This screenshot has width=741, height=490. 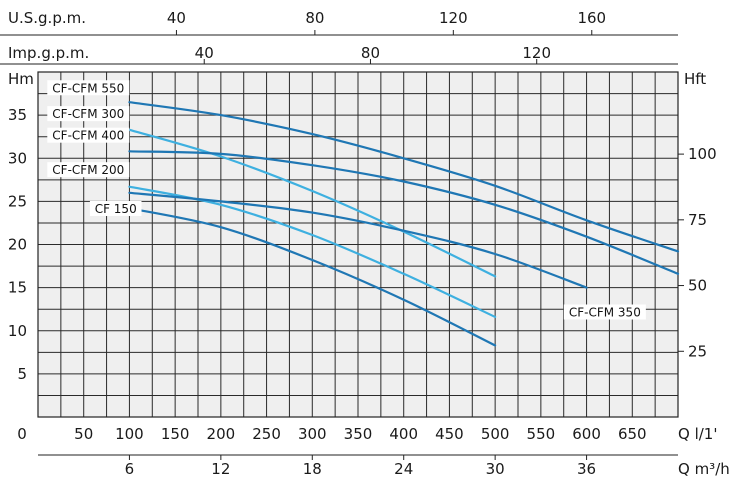 I want to click on top-axis-usgpm-tick-label: 160, so click(x=591, y=18).